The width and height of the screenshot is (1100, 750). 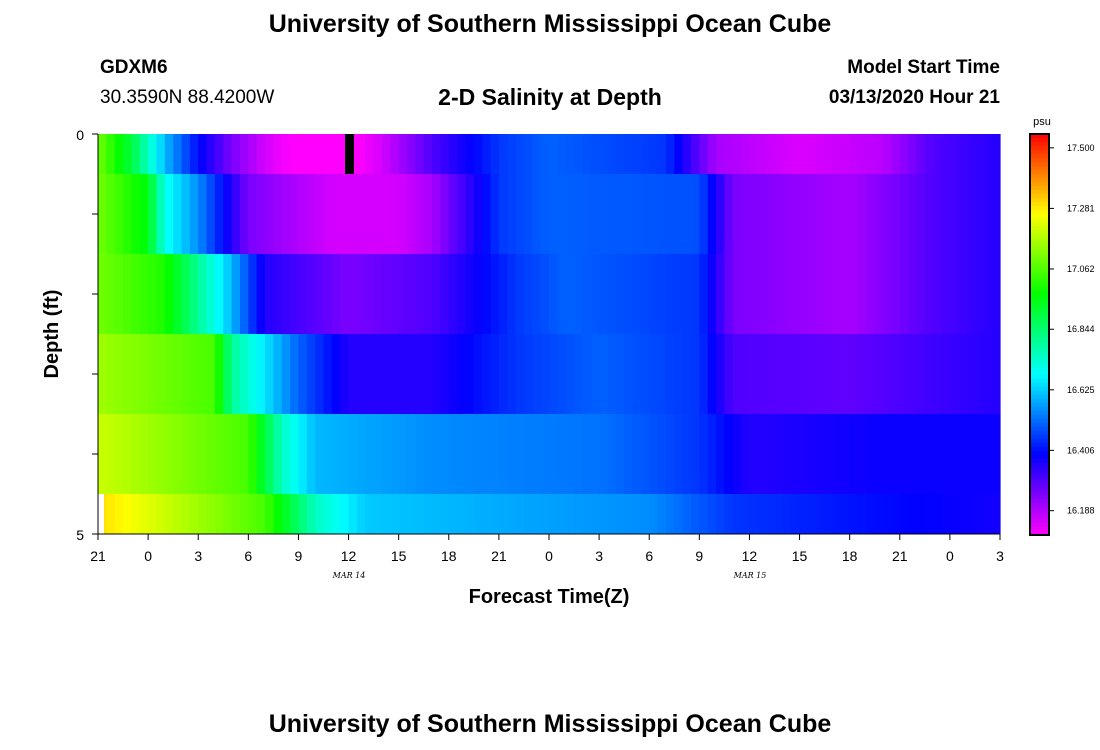 I want to click on colorbar-label: 16.188, so click(x=1081, y=511).